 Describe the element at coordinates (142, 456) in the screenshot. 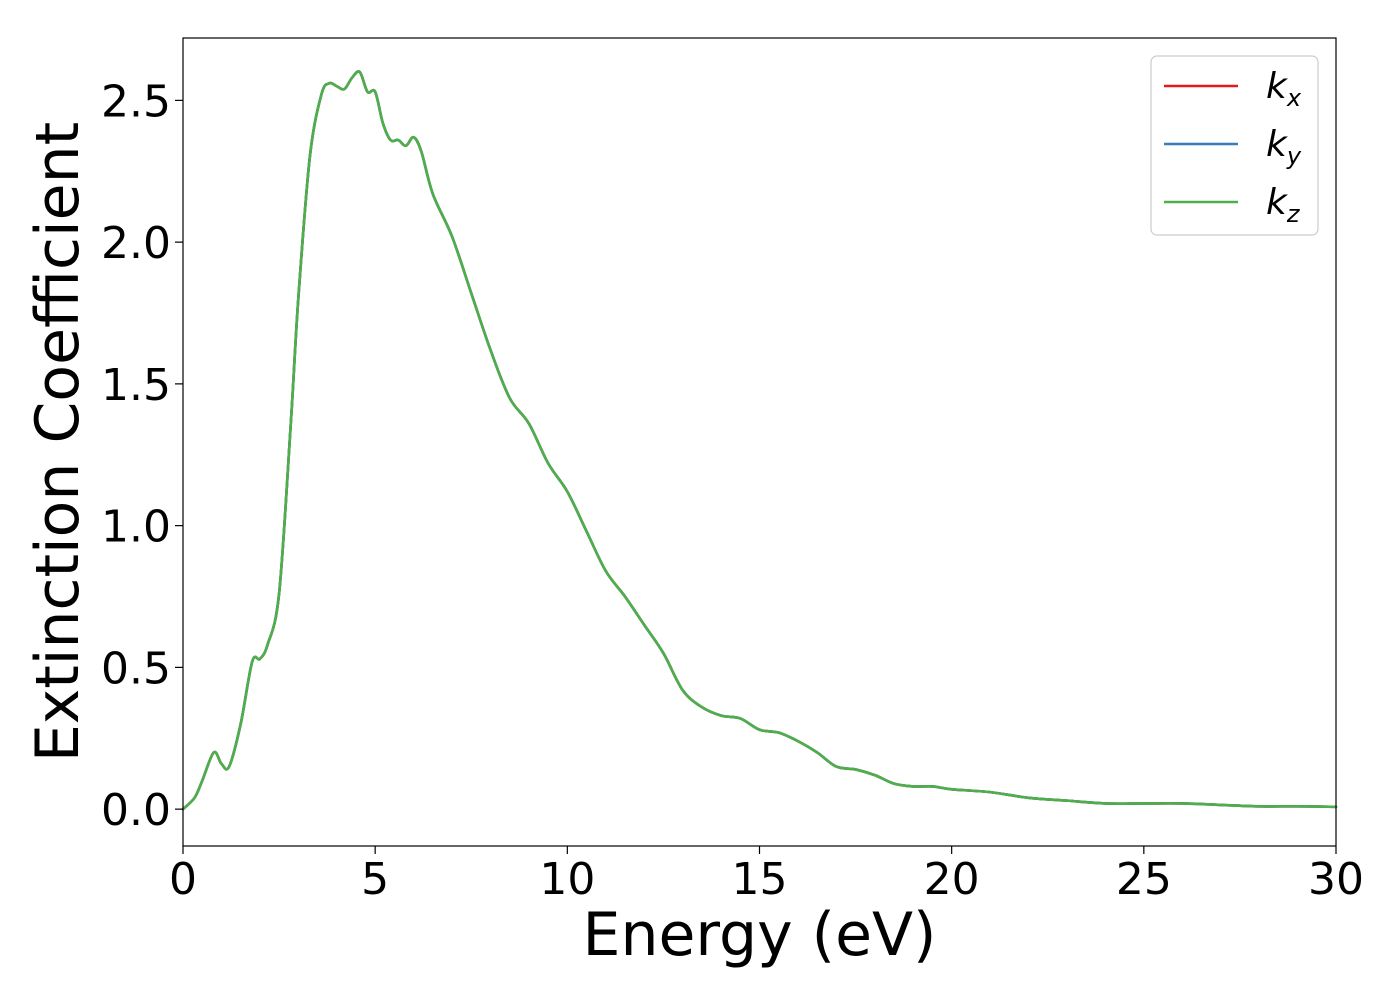

I see `y-axis: 0.0 0.5 1.0 1.5 2.0 2.5` at that location.